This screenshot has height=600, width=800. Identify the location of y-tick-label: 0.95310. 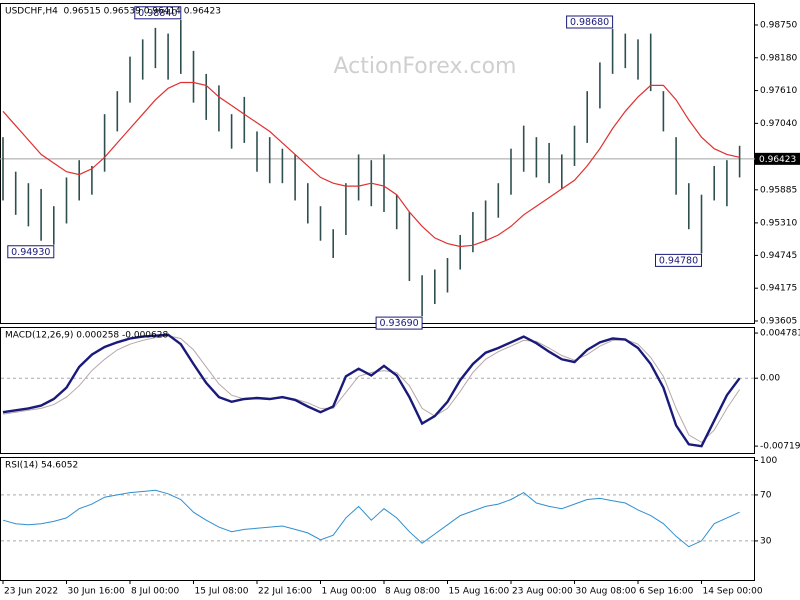
(778, 223).